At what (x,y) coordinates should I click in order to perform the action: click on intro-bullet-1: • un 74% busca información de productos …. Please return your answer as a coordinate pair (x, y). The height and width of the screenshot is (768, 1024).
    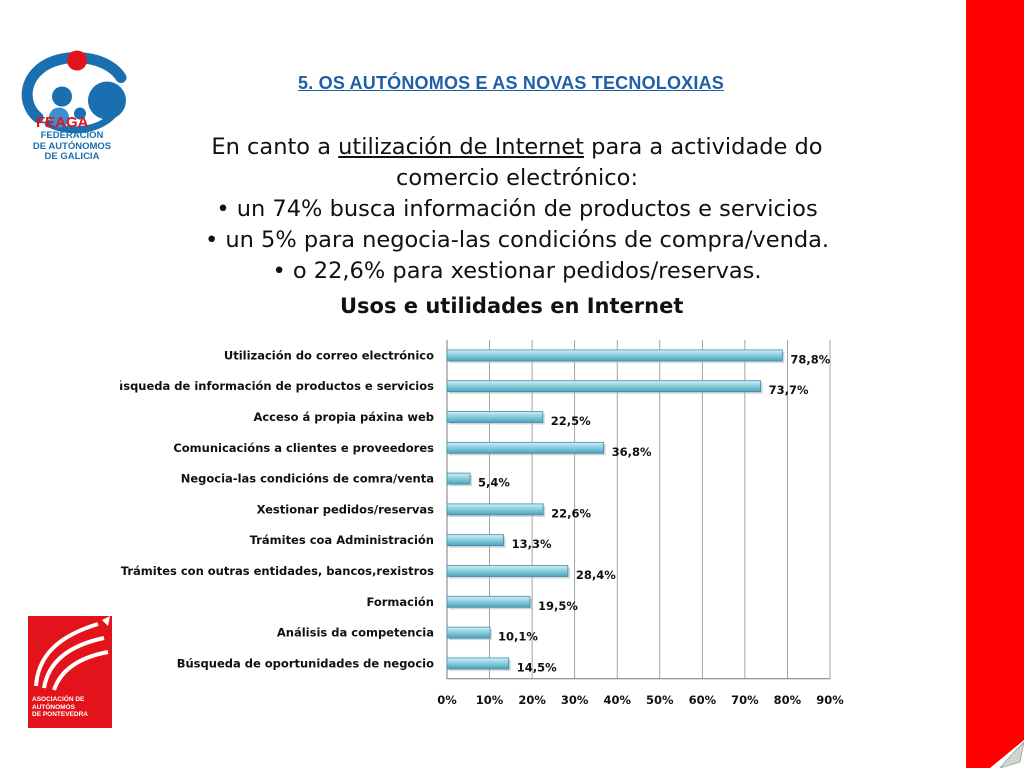
    Looking at the image, I should click on (517, 209).